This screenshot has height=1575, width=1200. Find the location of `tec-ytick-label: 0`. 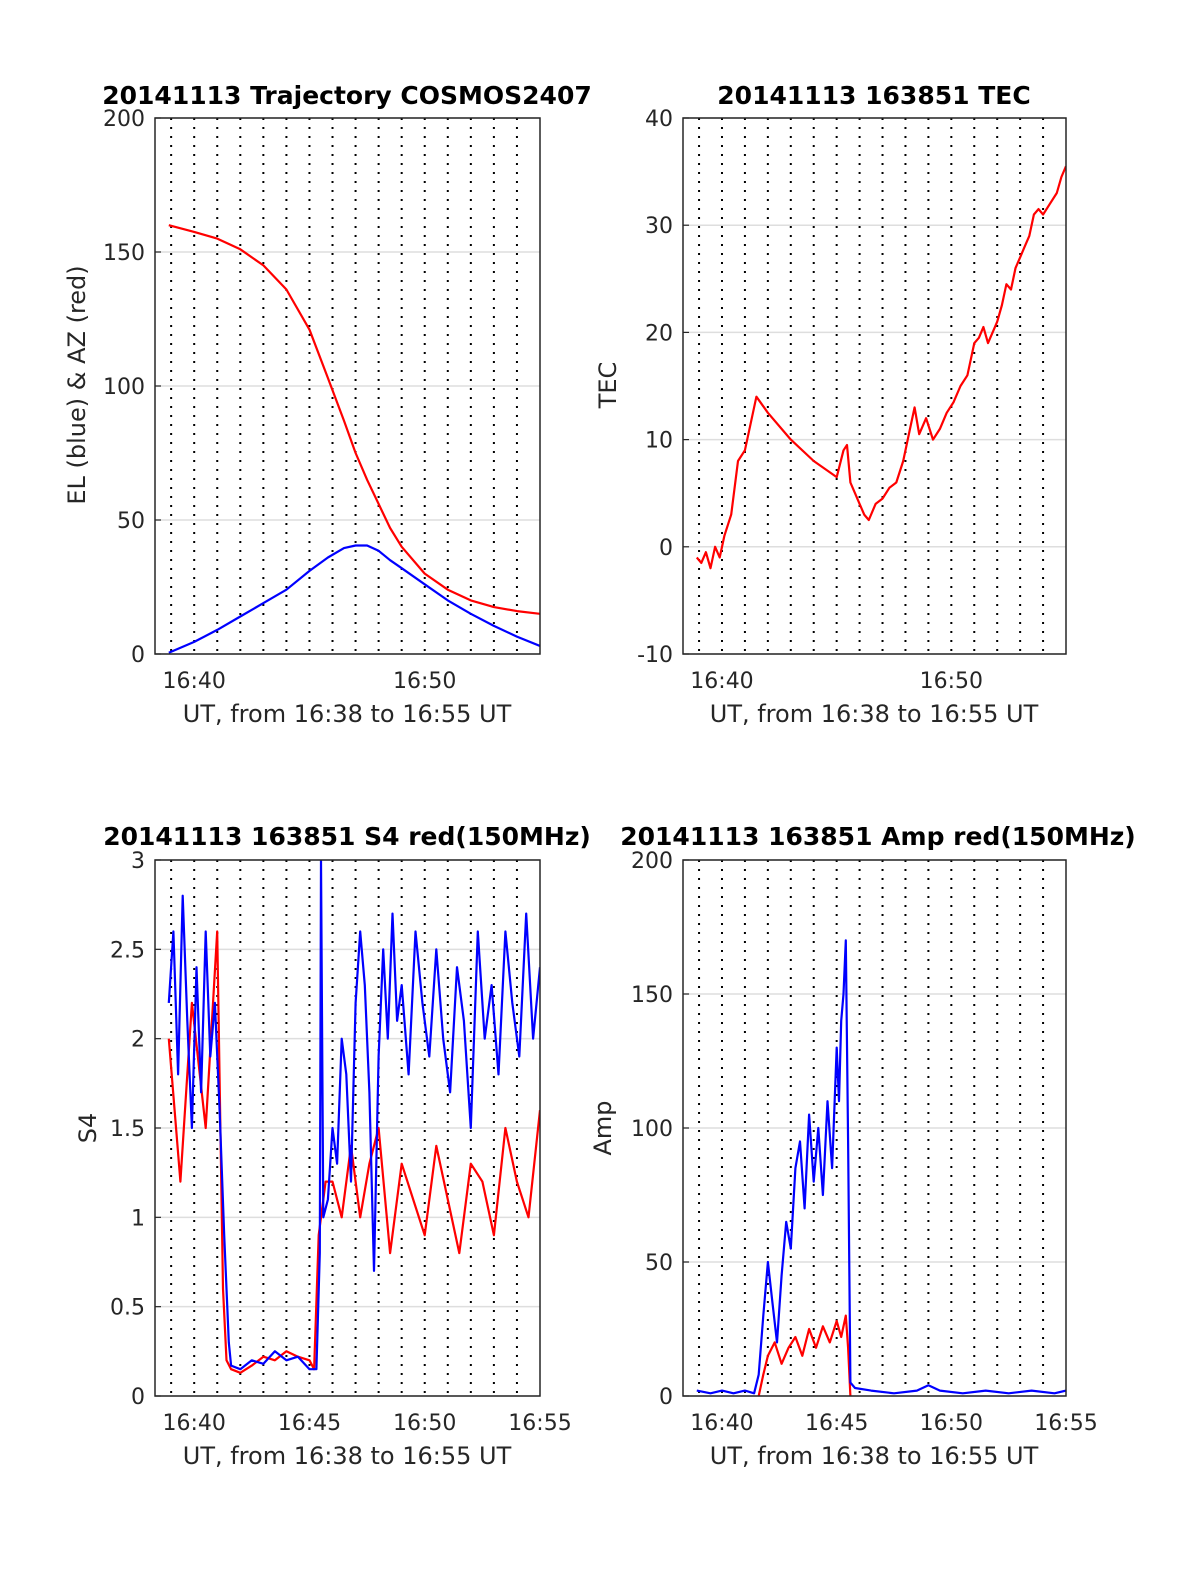

tec-ytick-label: 0 is located at coordinates (666, 548).